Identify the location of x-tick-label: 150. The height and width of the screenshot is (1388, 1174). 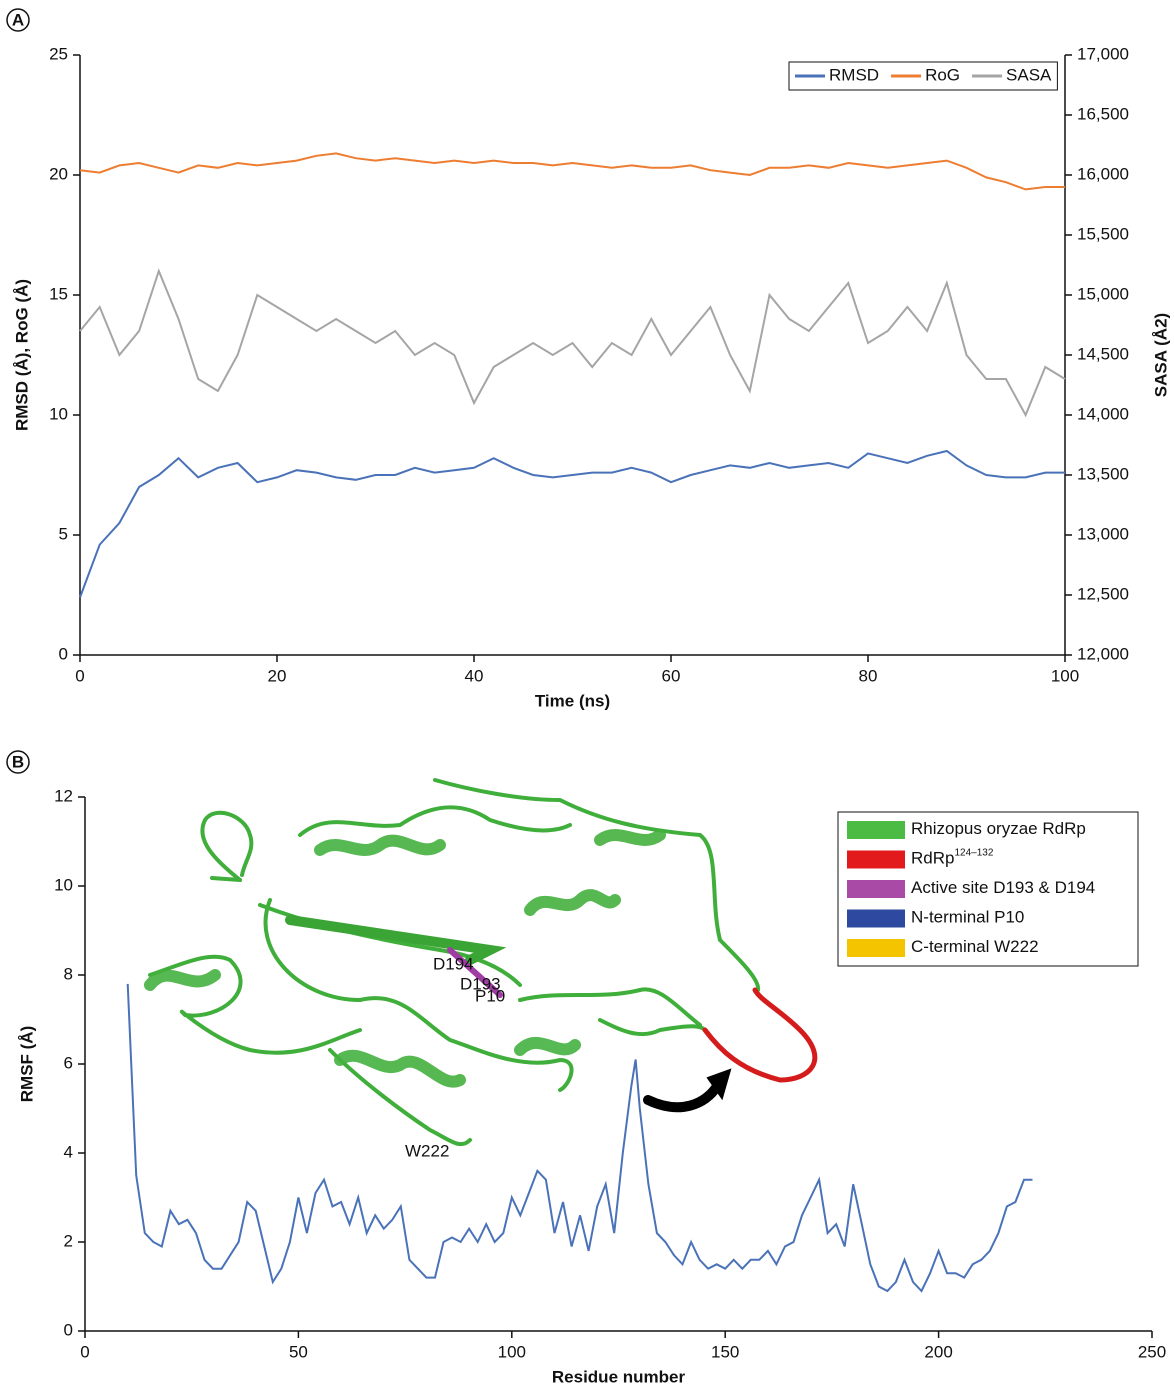
(725, 1351).